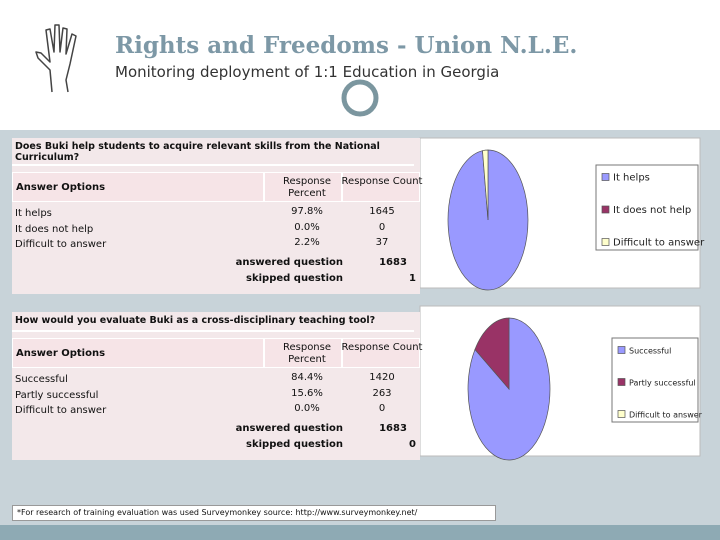 The width and height of the screenshot is (720, 540). I want to click on hand-icon, so click(56, 58).